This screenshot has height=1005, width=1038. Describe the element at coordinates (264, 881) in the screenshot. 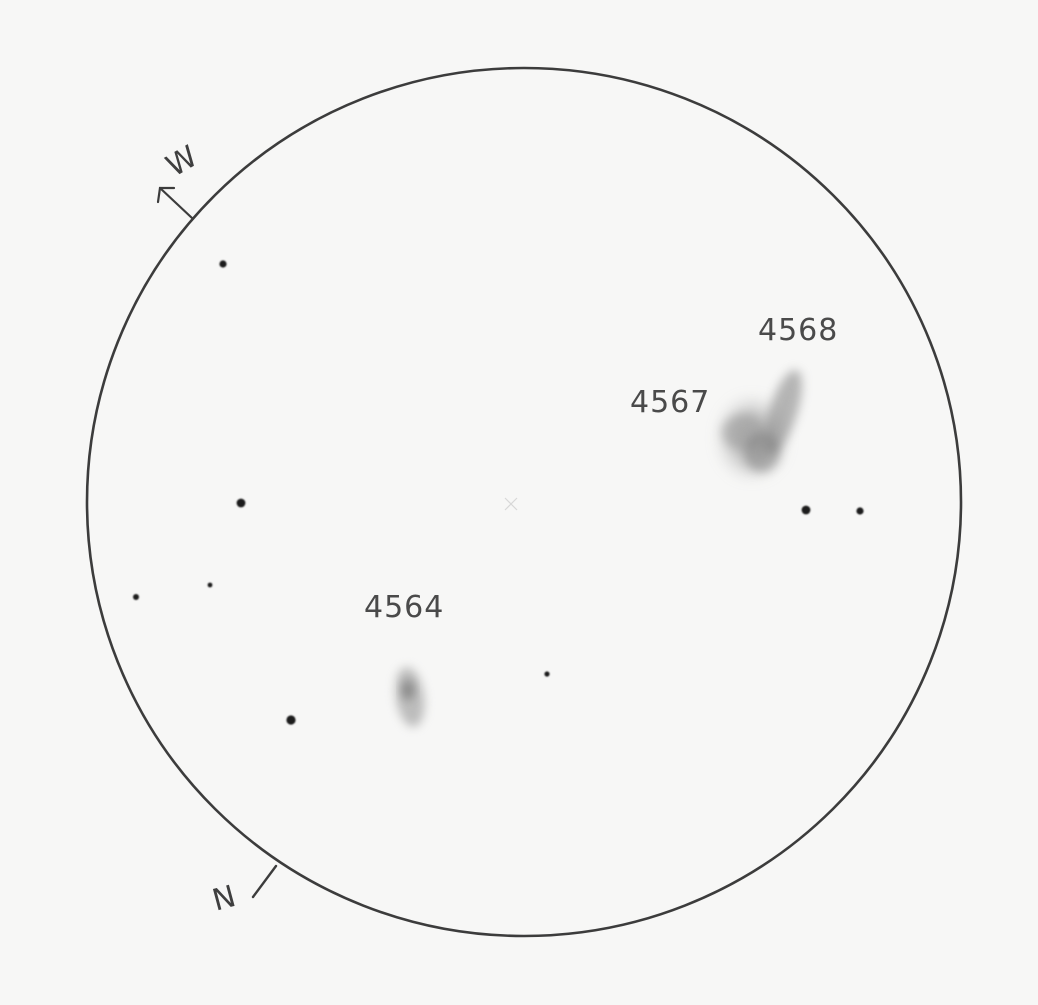

I see `north-tick` at that location.